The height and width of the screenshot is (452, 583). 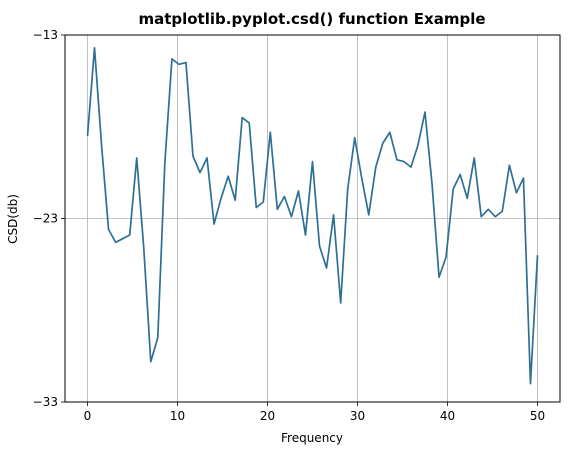 I want to click on x-tick-label: 0, so click(x=88, y=416).